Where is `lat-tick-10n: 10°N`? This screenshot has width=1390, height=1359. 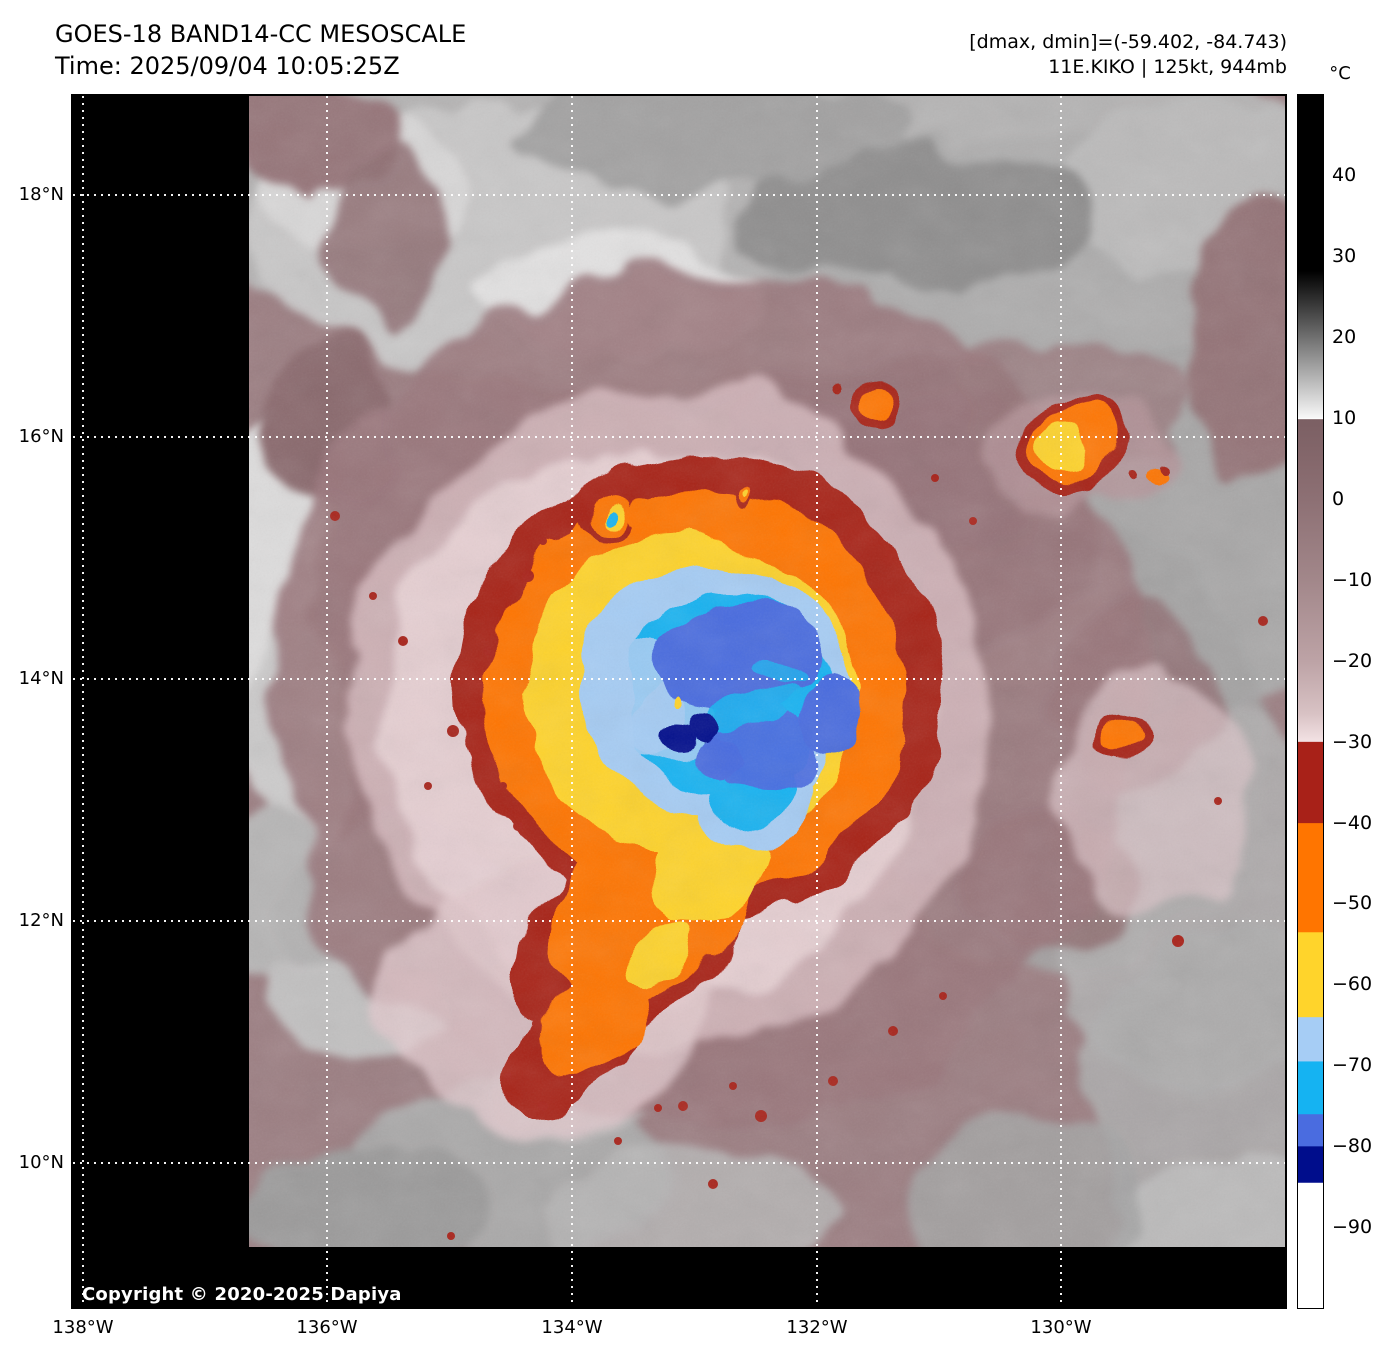 lat-tick-10n: 10°N is located at coordinates (41, 1162).